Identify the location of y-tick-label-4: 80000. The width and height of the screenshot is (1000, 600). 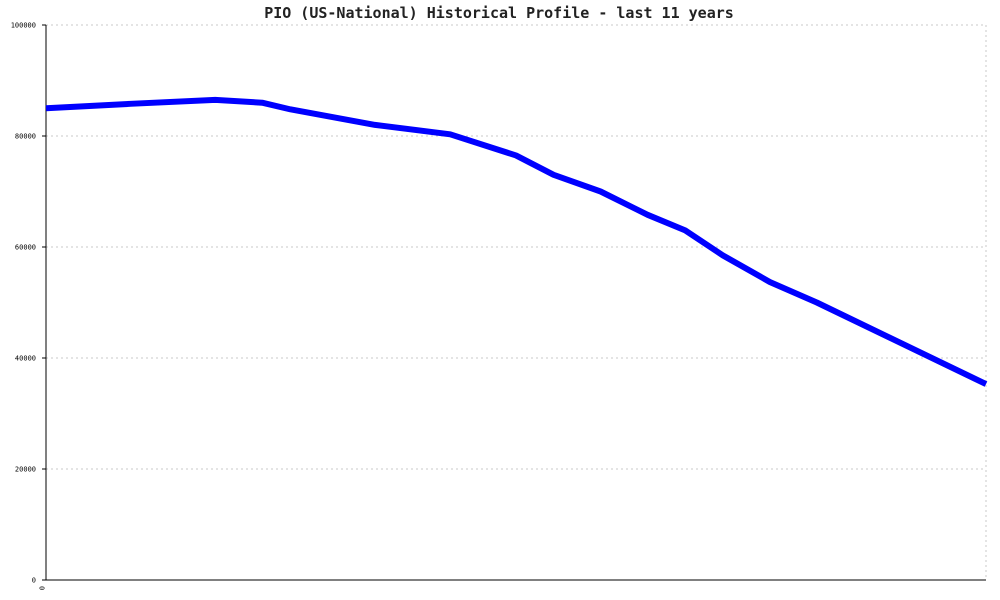
(25, 137).